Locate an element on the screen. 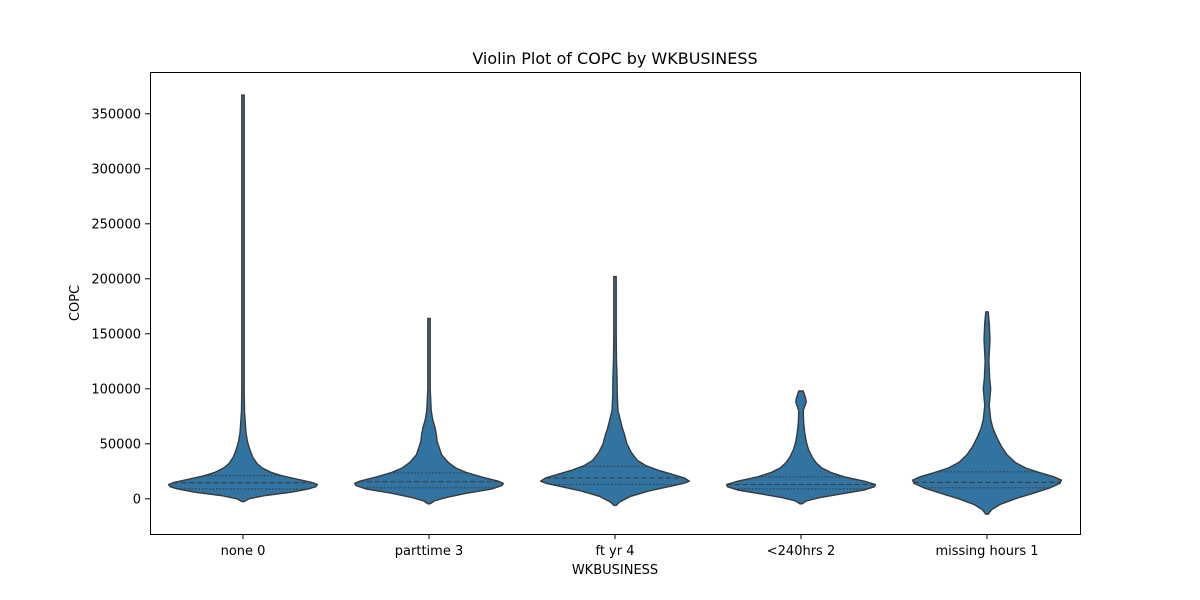 The width and height of the screenshot is (1200, 600). x-tick-label: none 0 is located at coordinates (243, 551).